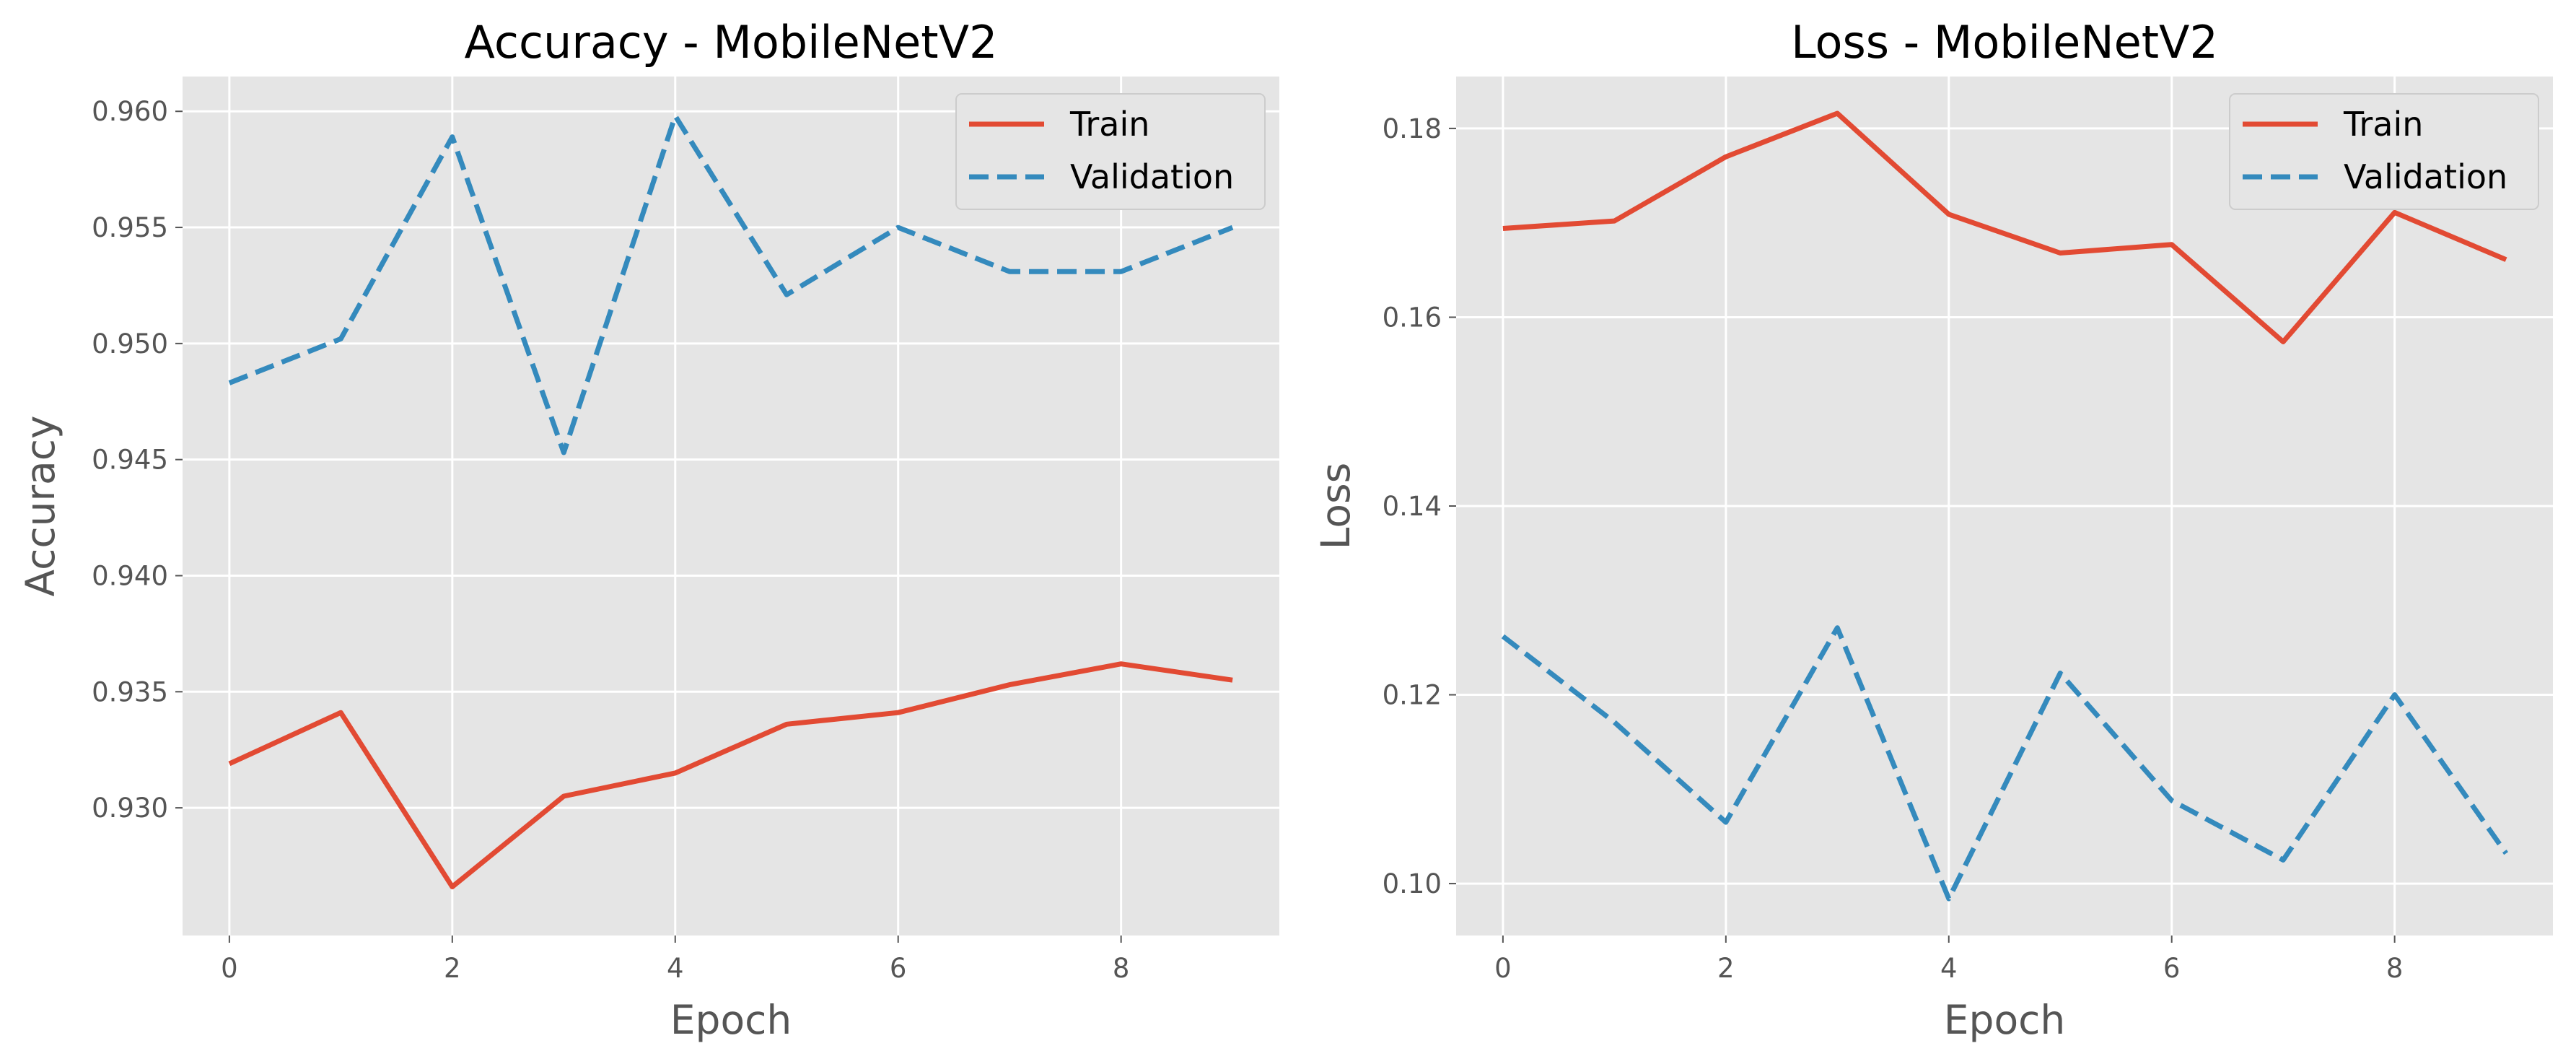 Image resolution: width=2576 pixels, height=1064 pixels. Describe the element at coordinates (2004, 764) in the screenshot. I see `loss-validation-line` at that location.